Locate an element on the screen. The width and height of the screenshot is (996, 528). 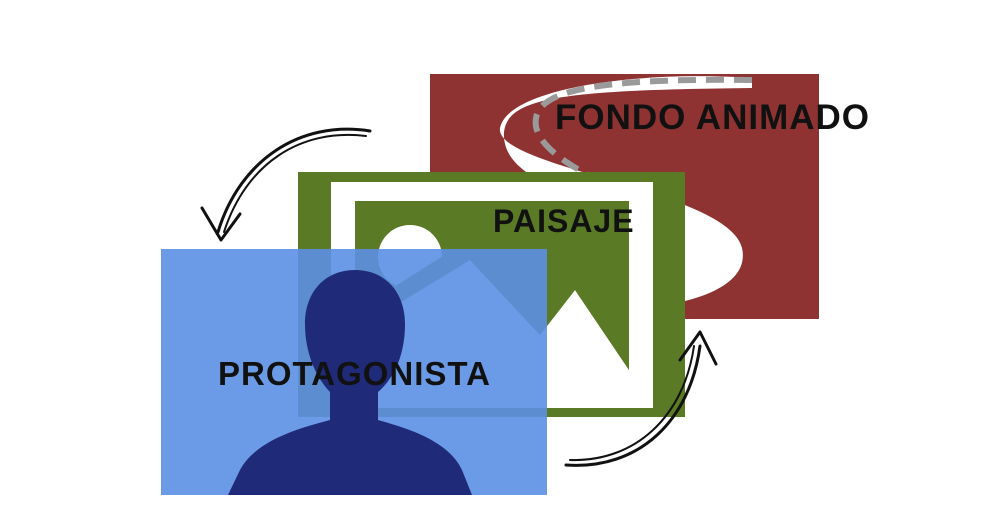
fondo-label: FONDO ANIMADO is located at coordinates (713, 117).